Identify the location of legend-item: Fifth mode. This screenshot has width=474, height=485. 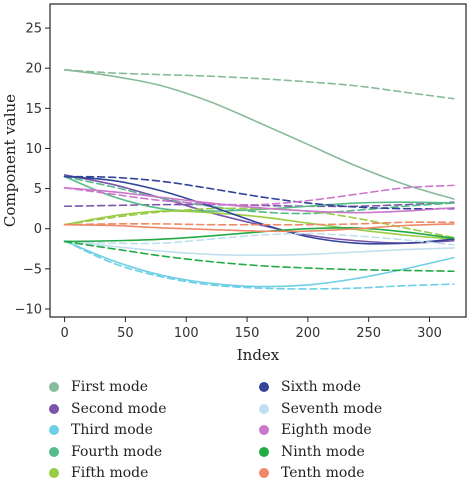
(98, 473).